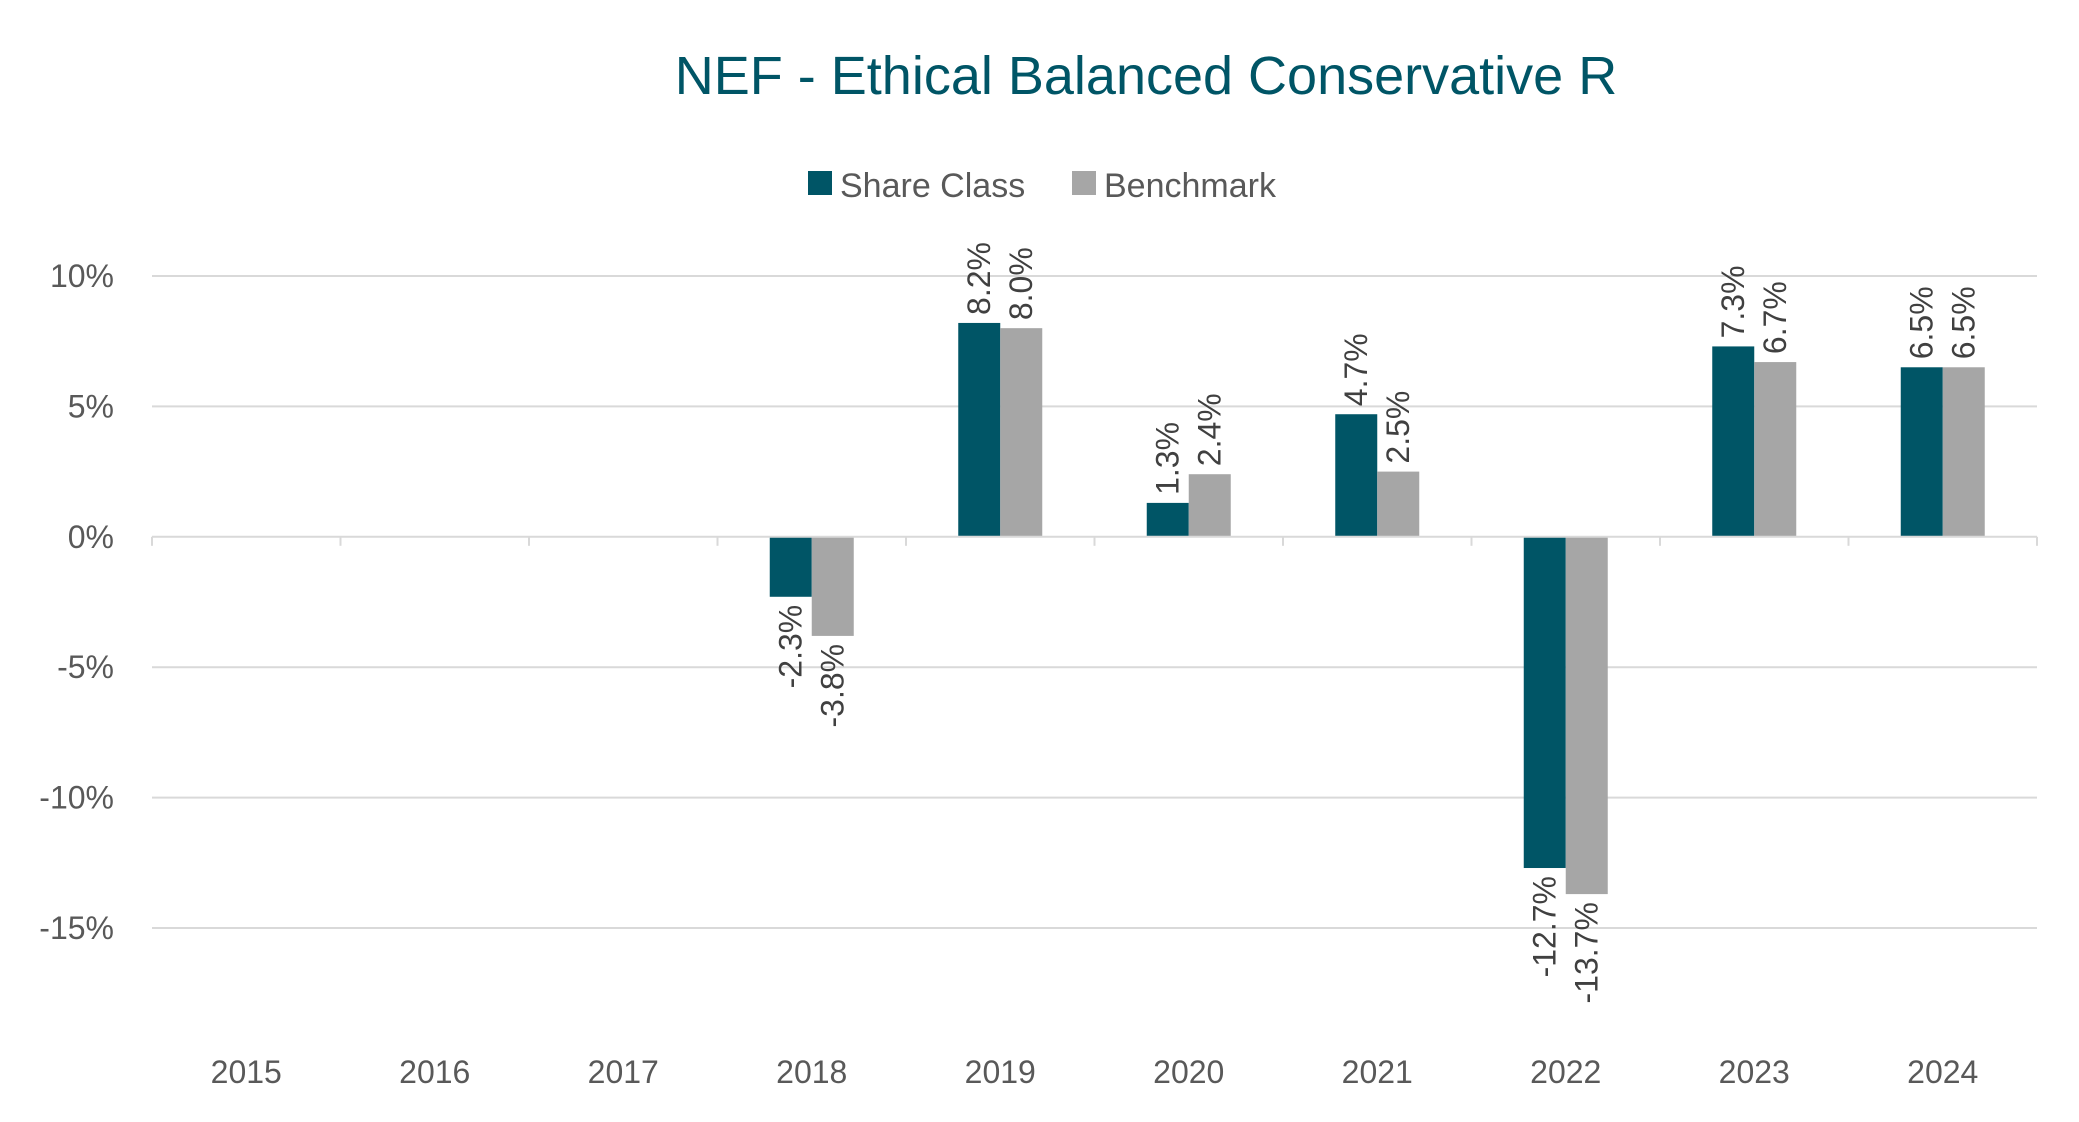 The height and width of the screenshot is (1122, 2079). I want to click on legend-item-share-class: Share Class, so click(916, 186).